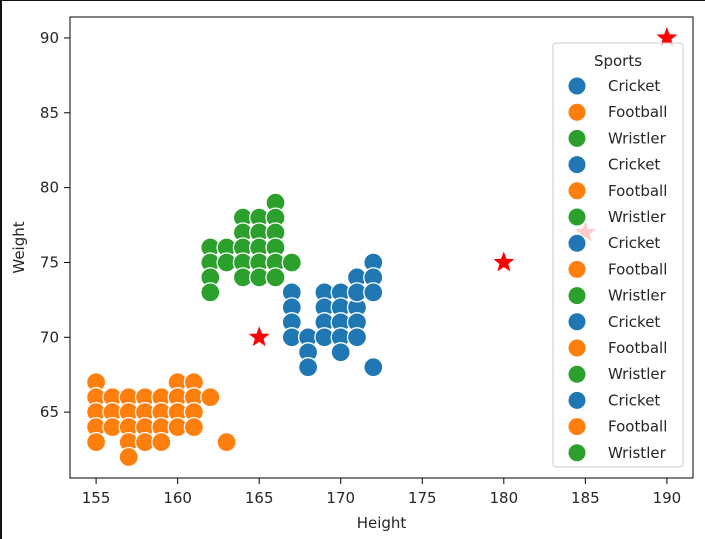  Describe the element at coordinates (381, 492) in the screenshot. I see `x-axis-ticks: 155 160 165 170 175 180 185 190` at that location.